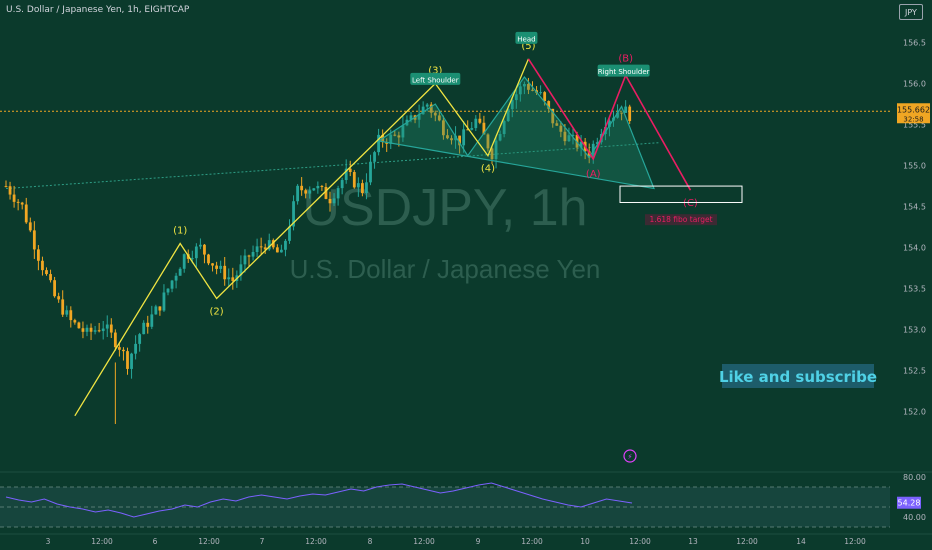 The height and width of the screenshot is (550, 932). Describe the element at coordinates (914, 125) in the screenshot. I see `price-tick-label: 155.5` at that location.